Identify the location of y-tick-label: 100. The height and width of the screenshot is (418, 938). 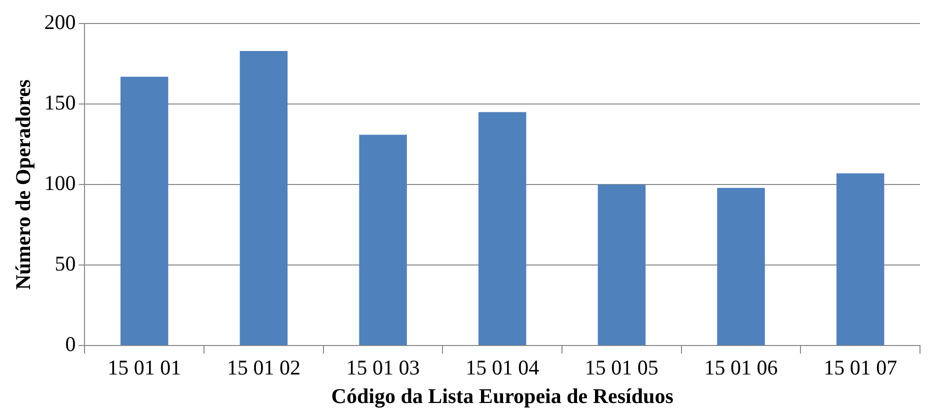
(60, 183).